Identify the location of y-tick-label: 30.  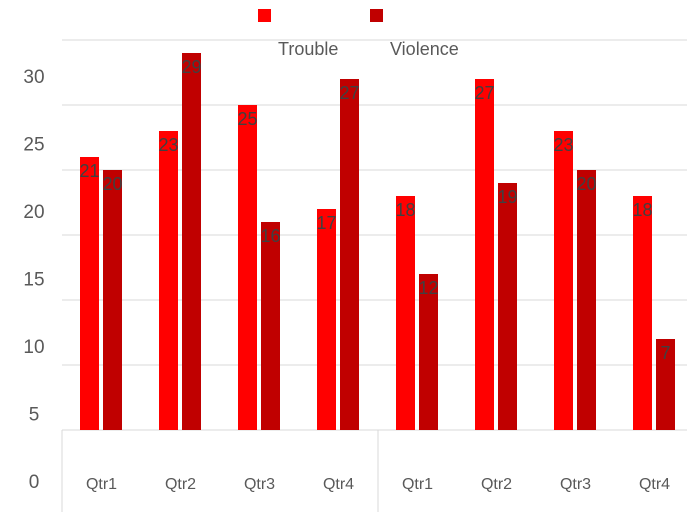
(33, 77).